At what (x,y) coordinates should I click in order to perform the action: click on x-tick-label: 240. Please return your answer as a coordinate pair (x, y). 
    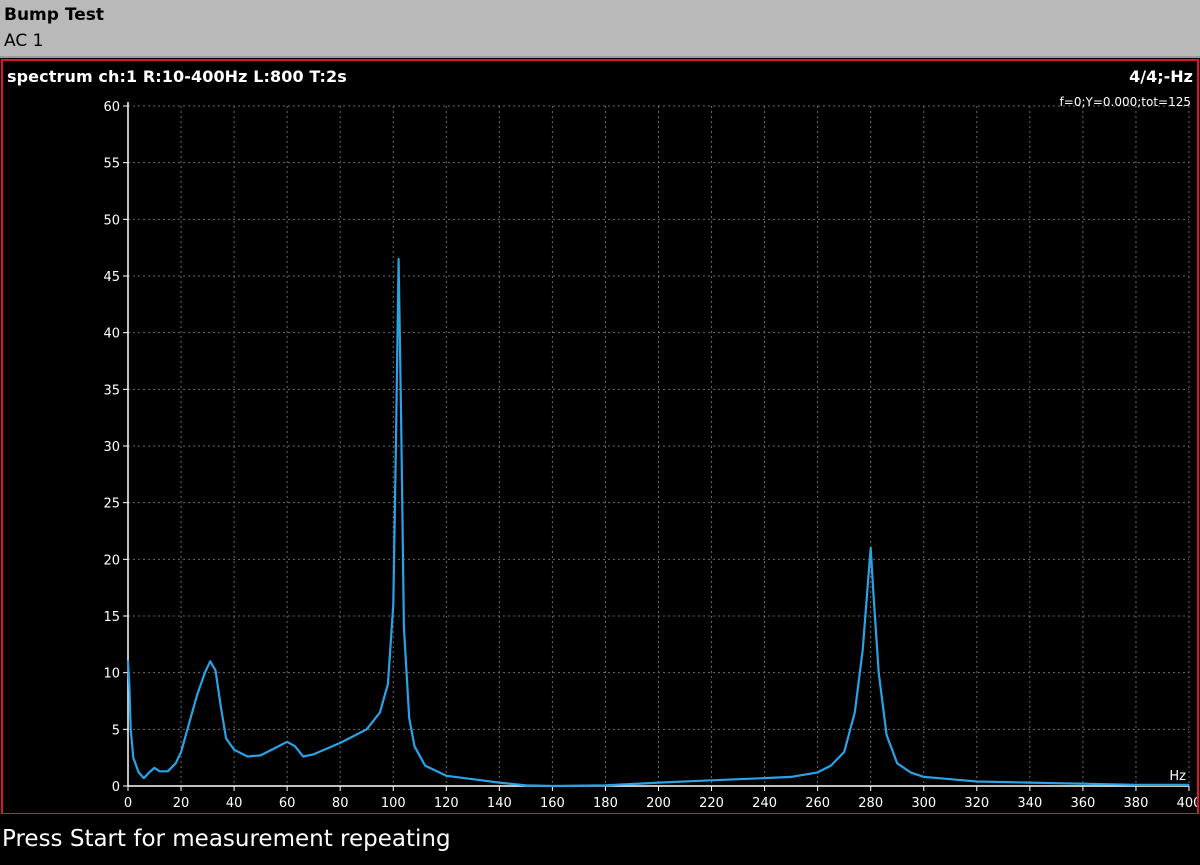
    Looking at the image, I should click on (764, 803).